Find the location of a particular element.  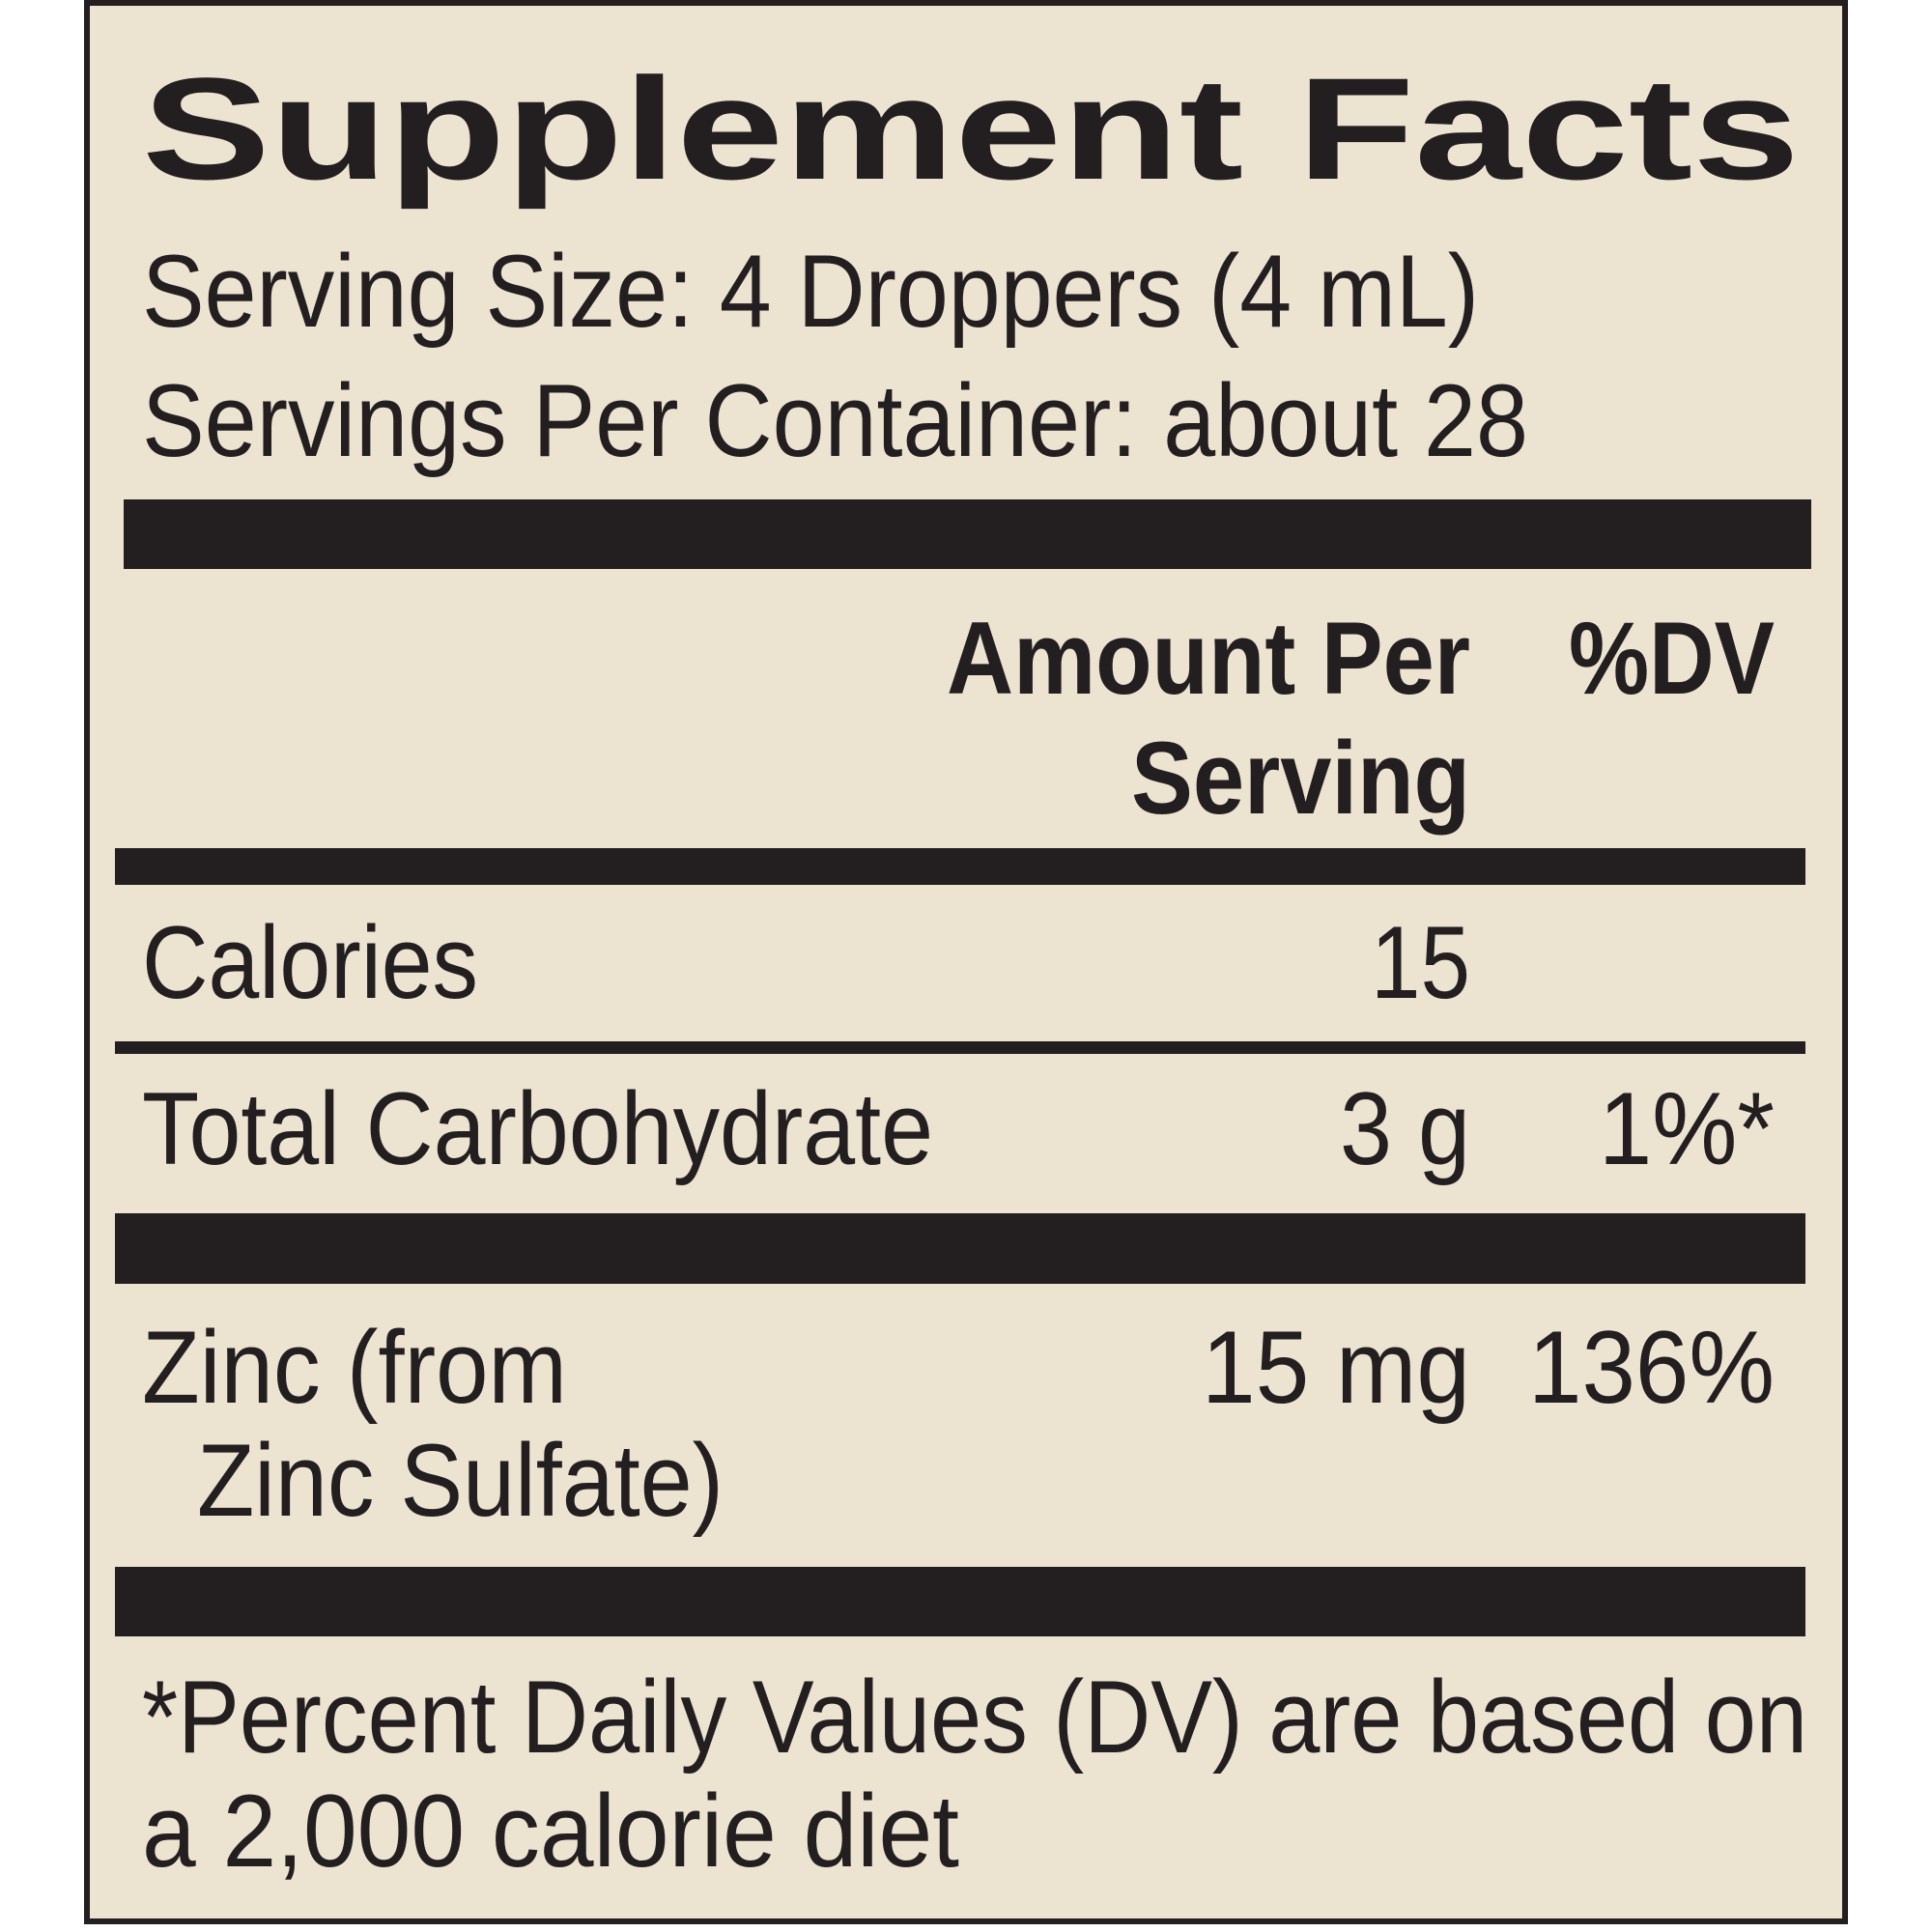

column-header: Amount Per is located at coordinates (1208, 658).